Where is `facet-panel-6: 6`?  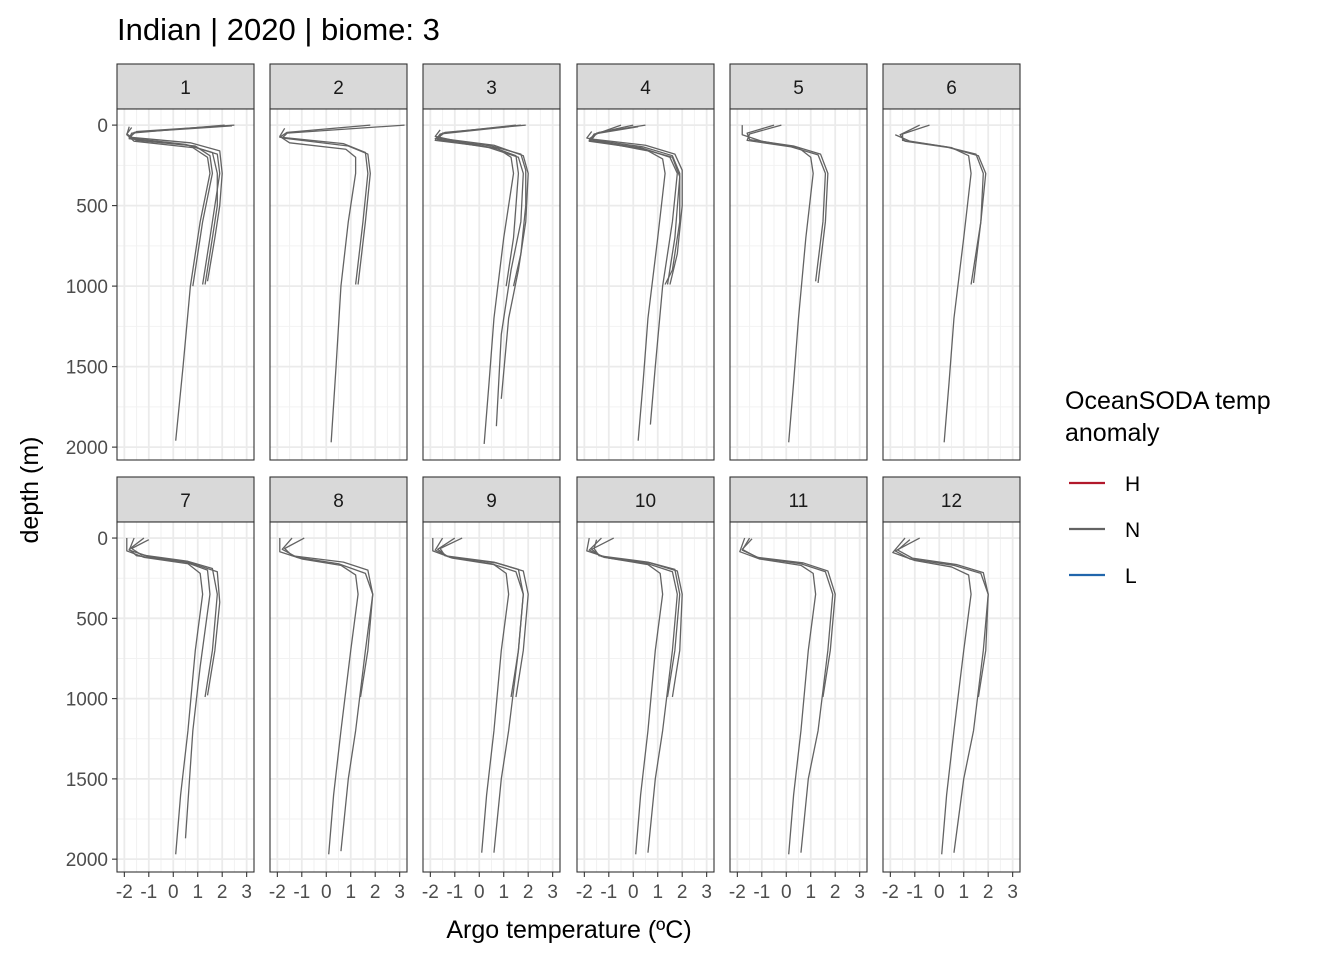 facet-panel-6: 6 is located at coordinates (951, 262).